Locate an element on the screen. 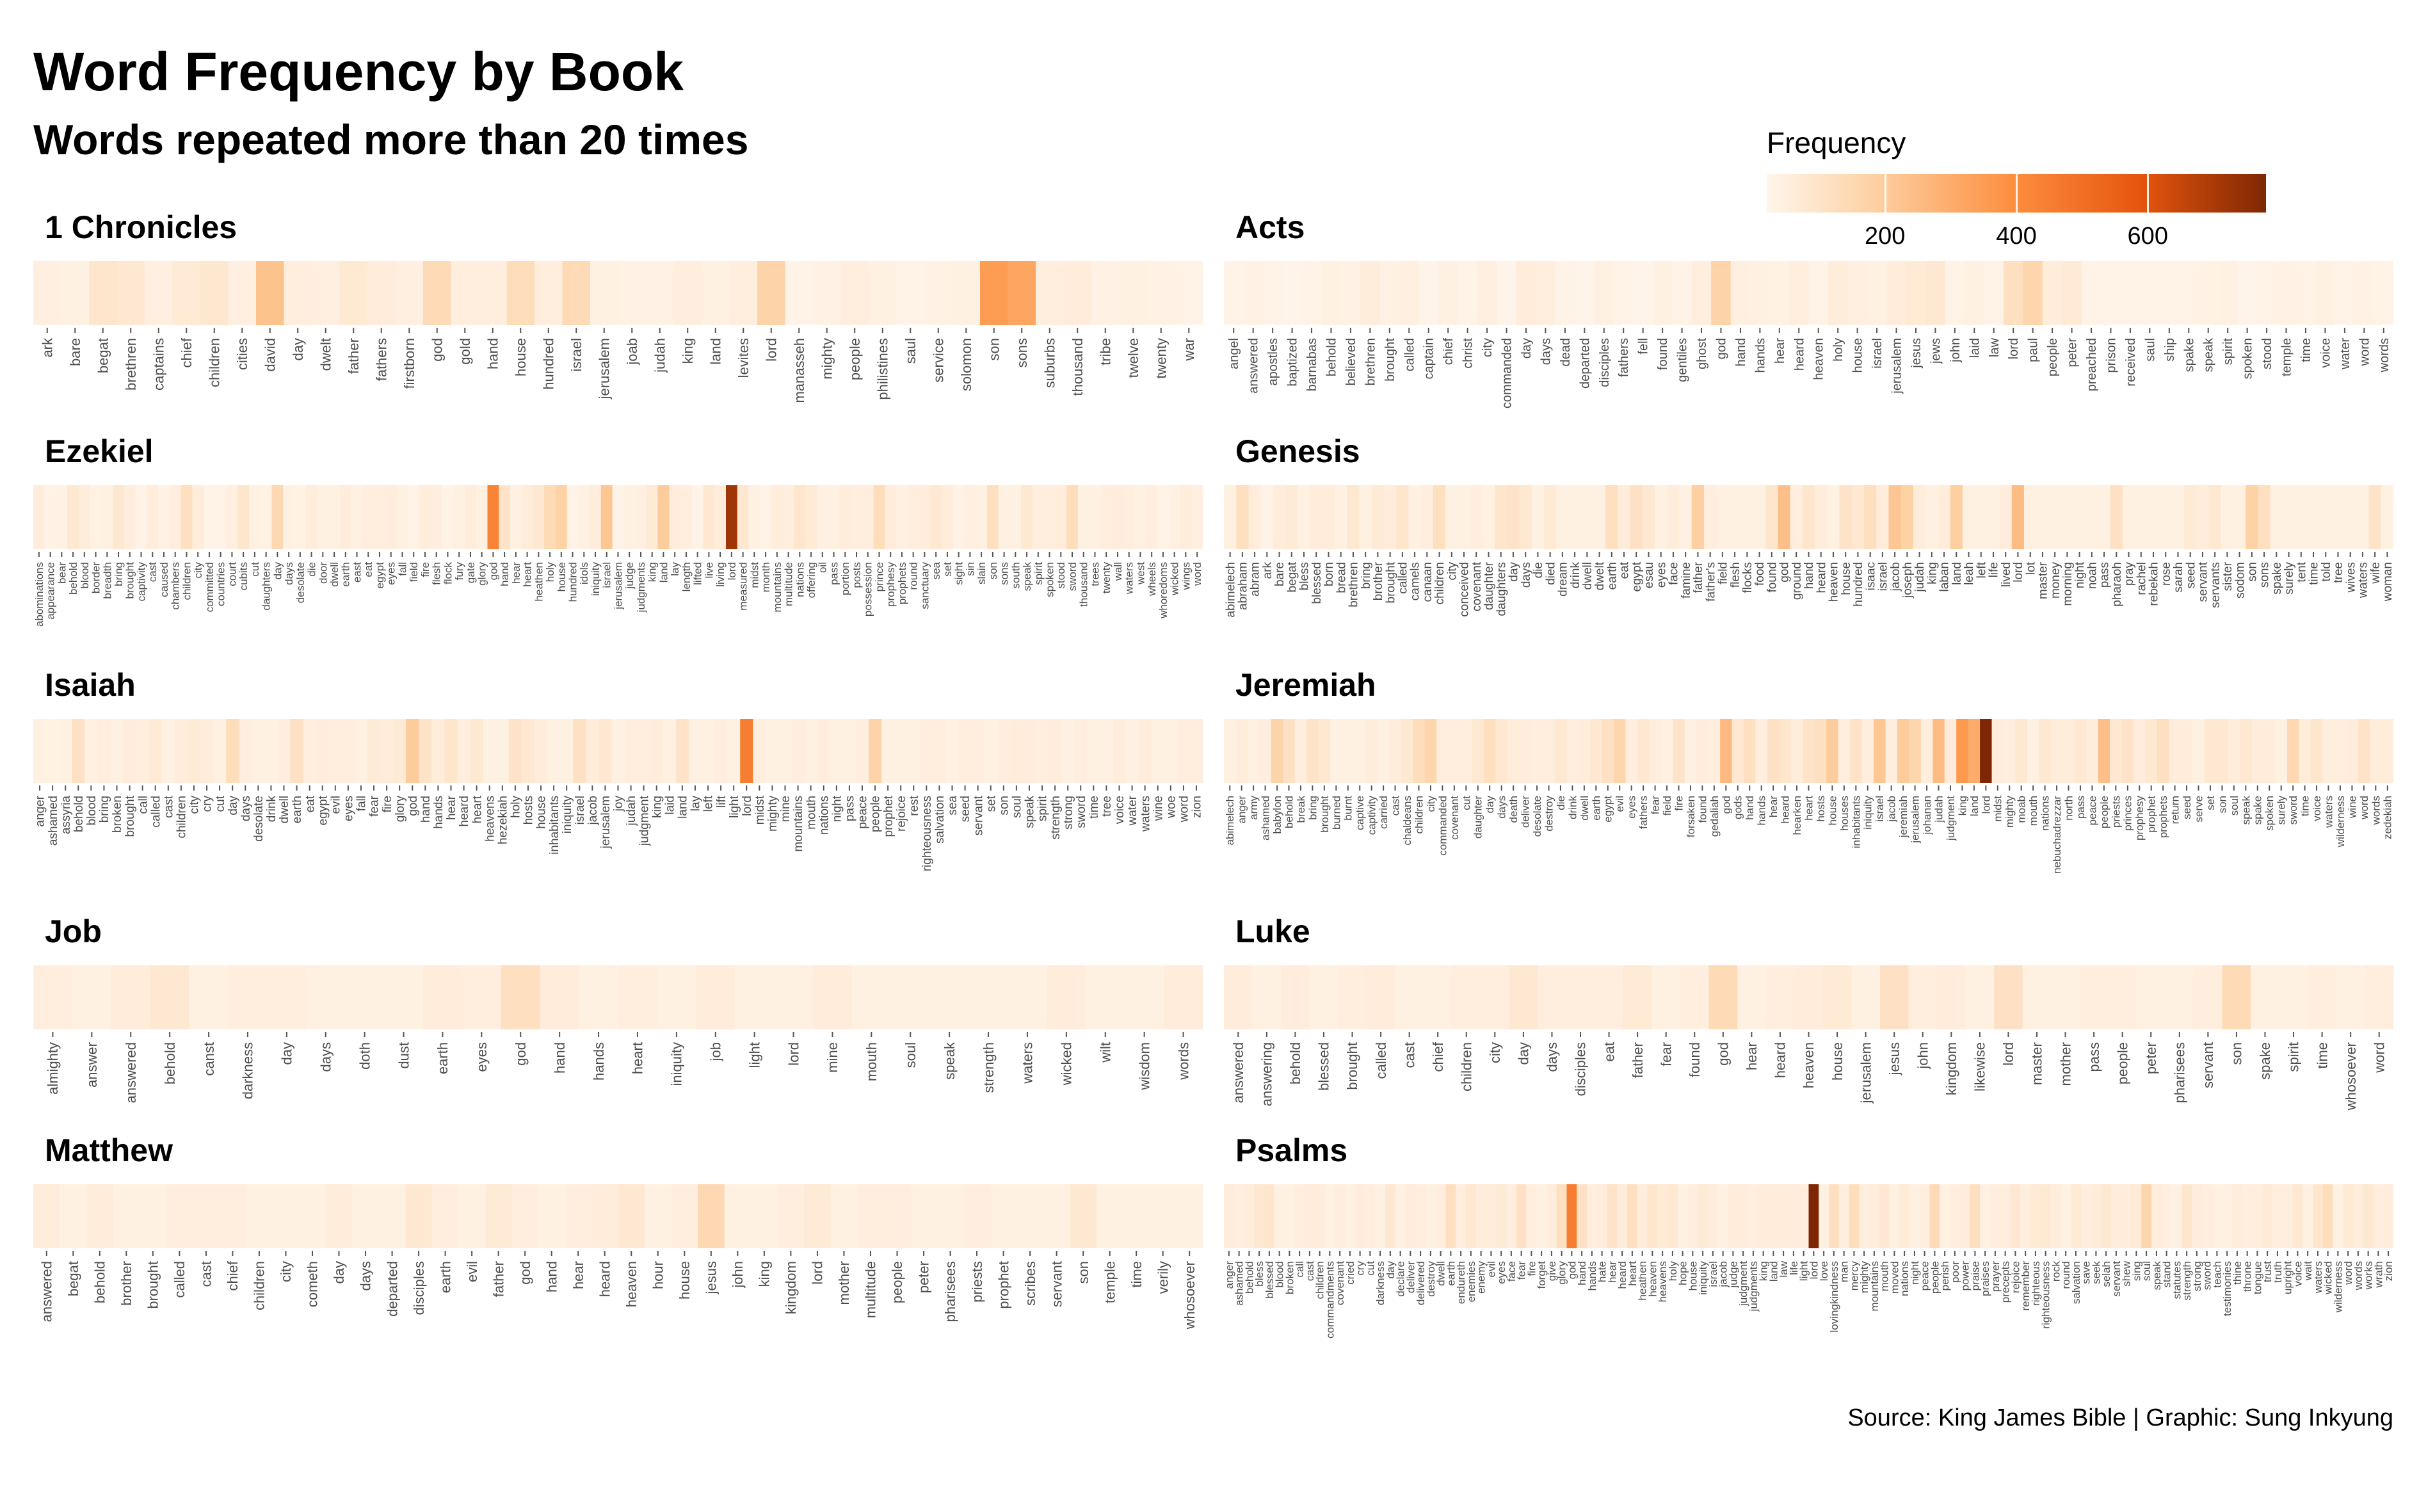 This screenshot has height=1512, width=2419. x-tick-label: heart is located at coordinates (477, 809).